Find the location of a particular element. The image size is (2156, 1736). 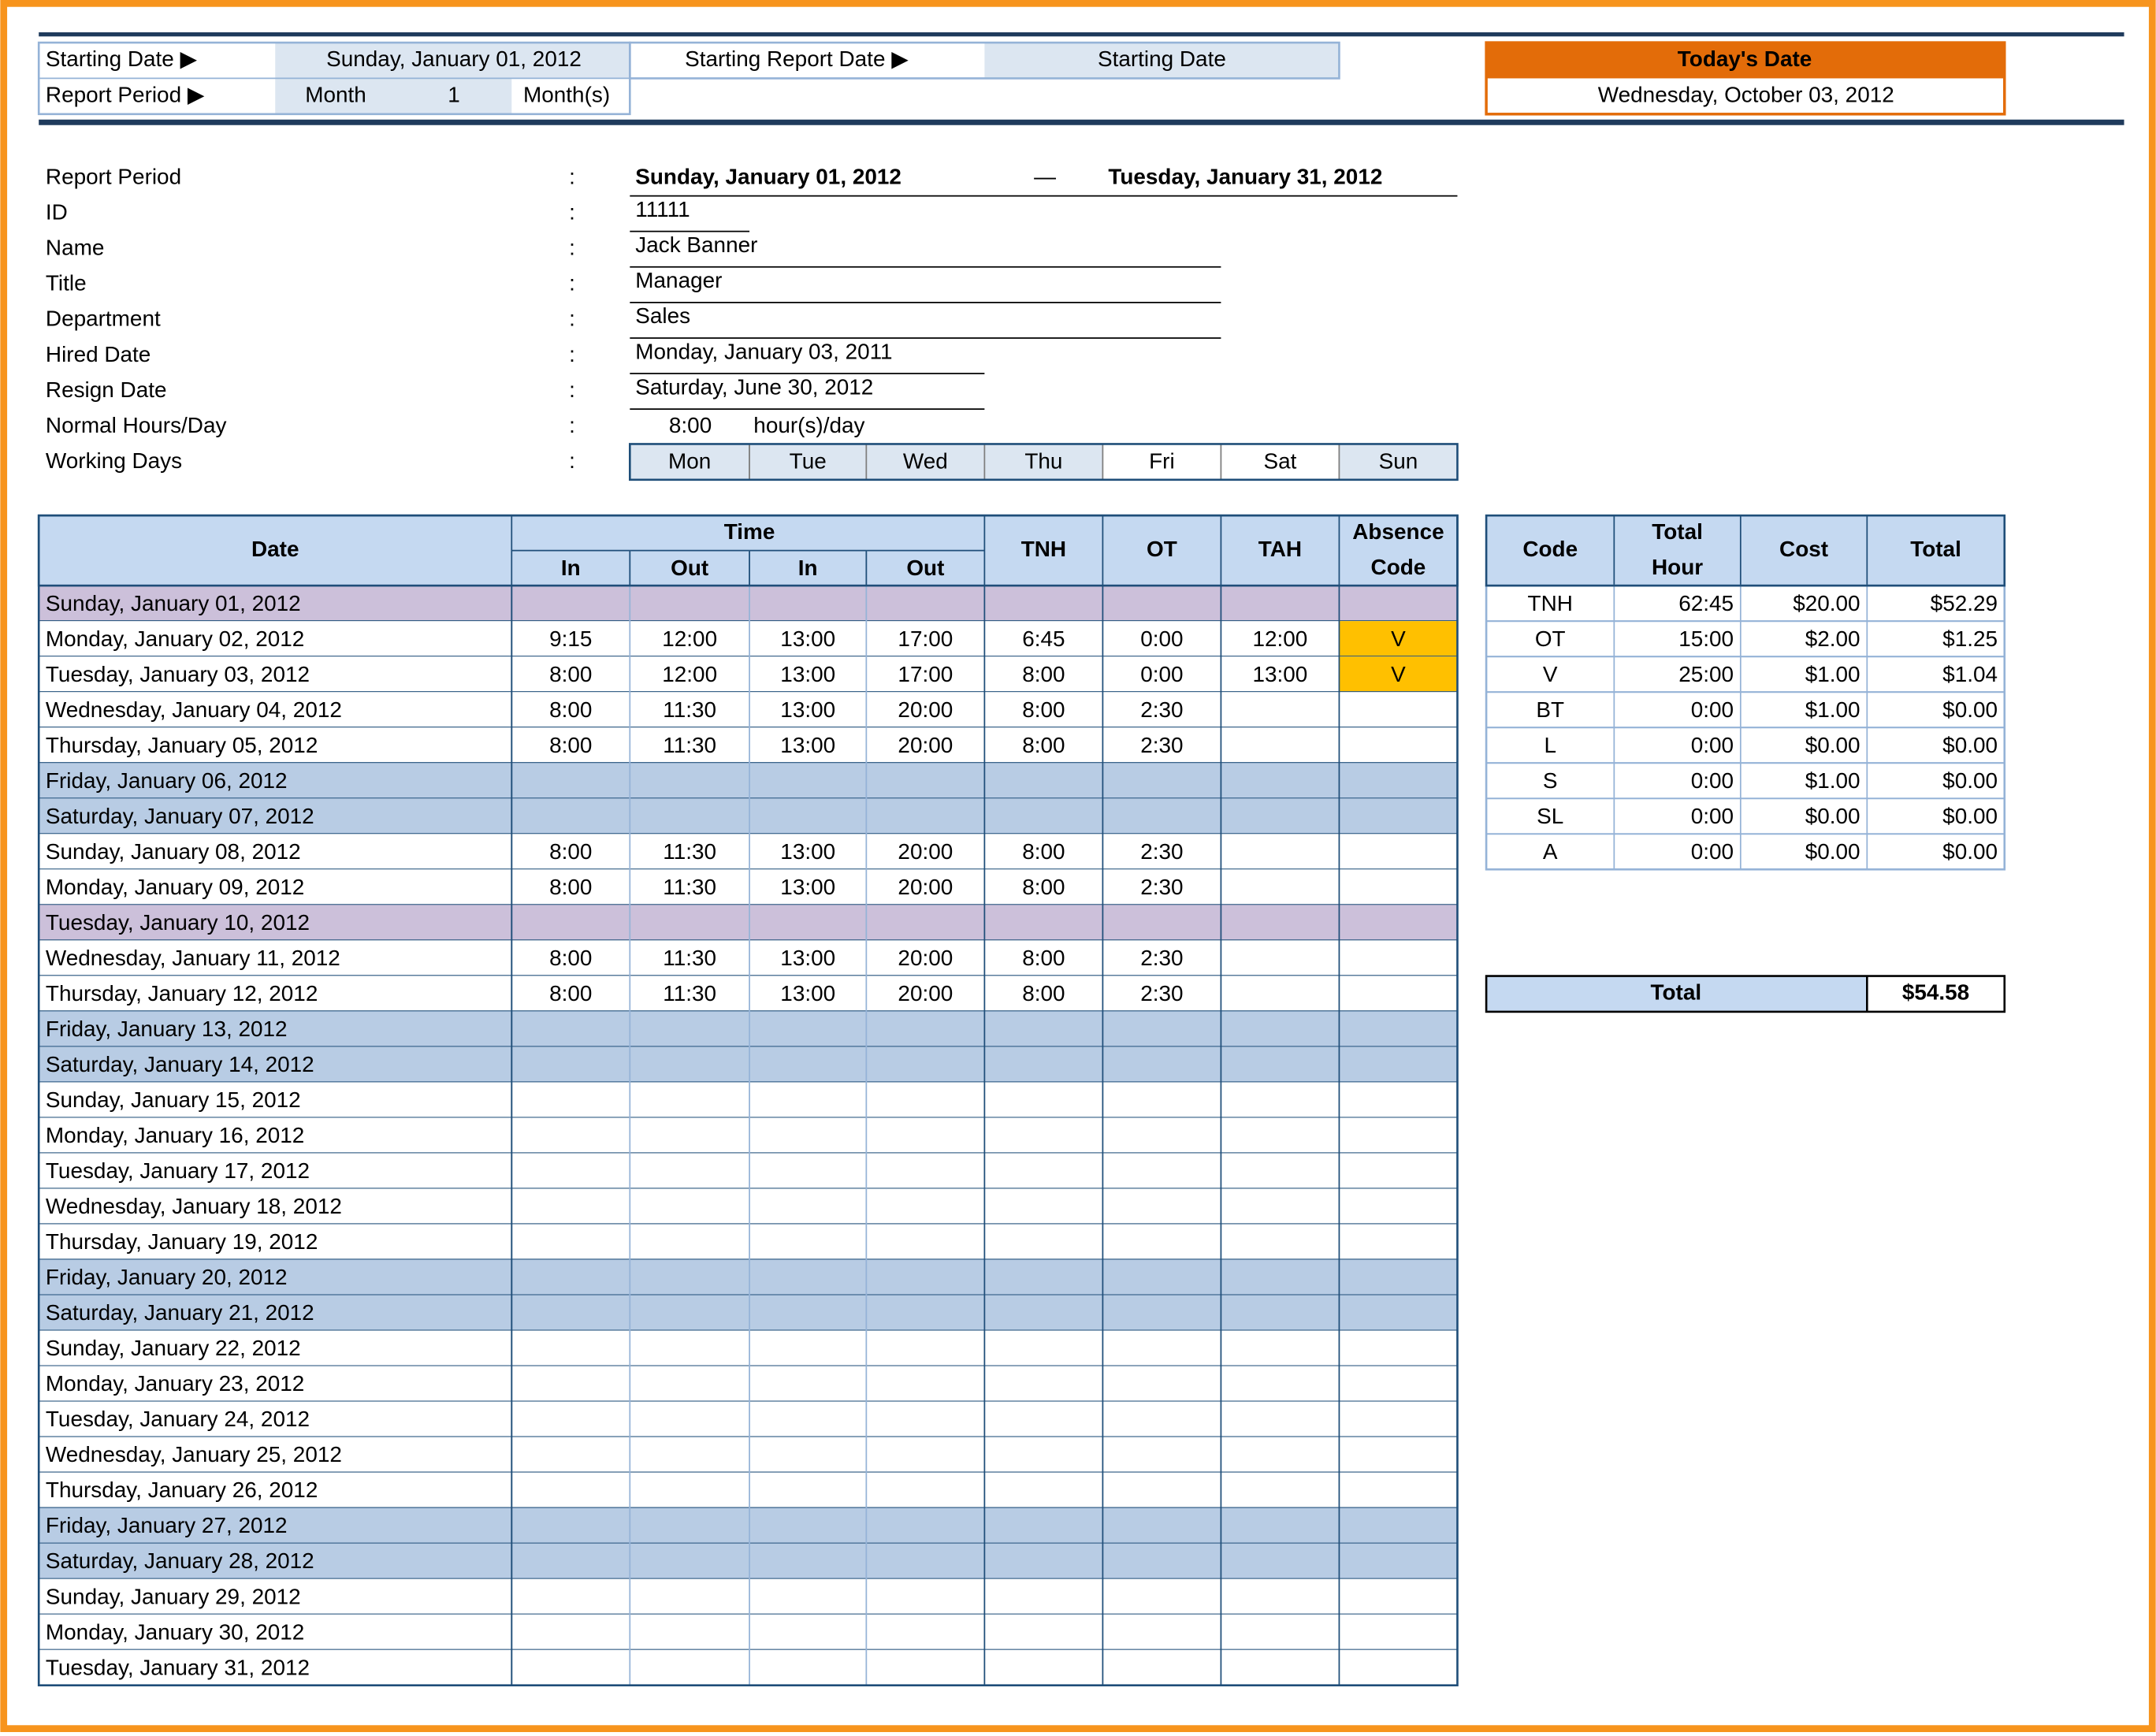

info-label: Resign Date is located at coordinates (106, 389).